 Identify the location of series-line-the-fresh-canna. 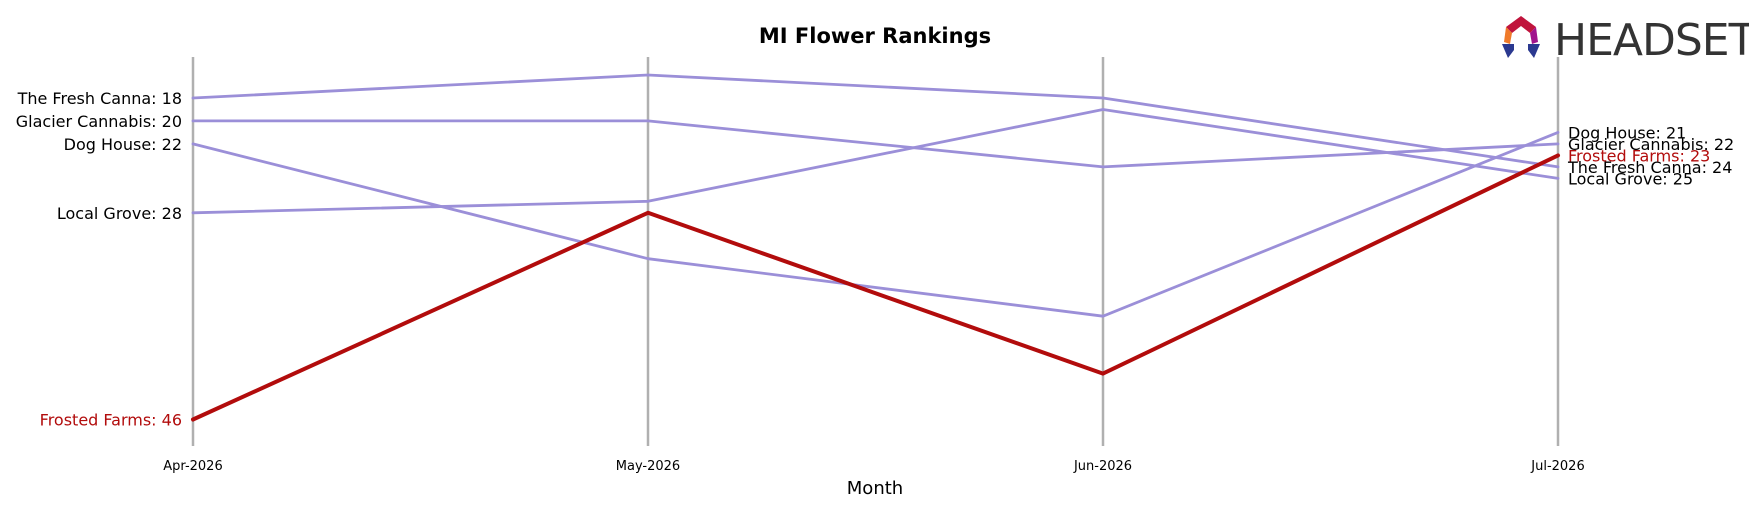
(875, 121).